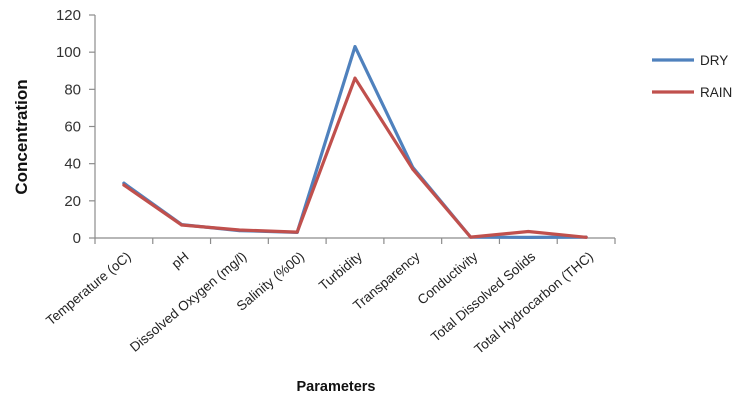 The height and width of the screenshot is (397, 745). Describe the element at coordinates (72, 164) in the screenshot. I see `y-tick-label: 40` at that location.